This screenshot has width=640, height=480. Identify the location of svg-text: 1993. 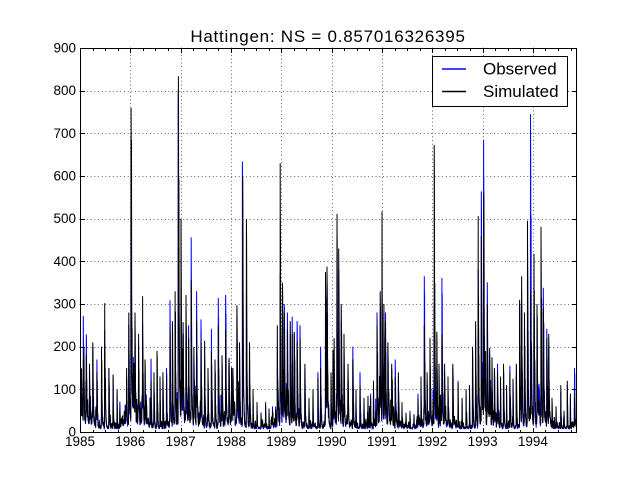
(483, 441).